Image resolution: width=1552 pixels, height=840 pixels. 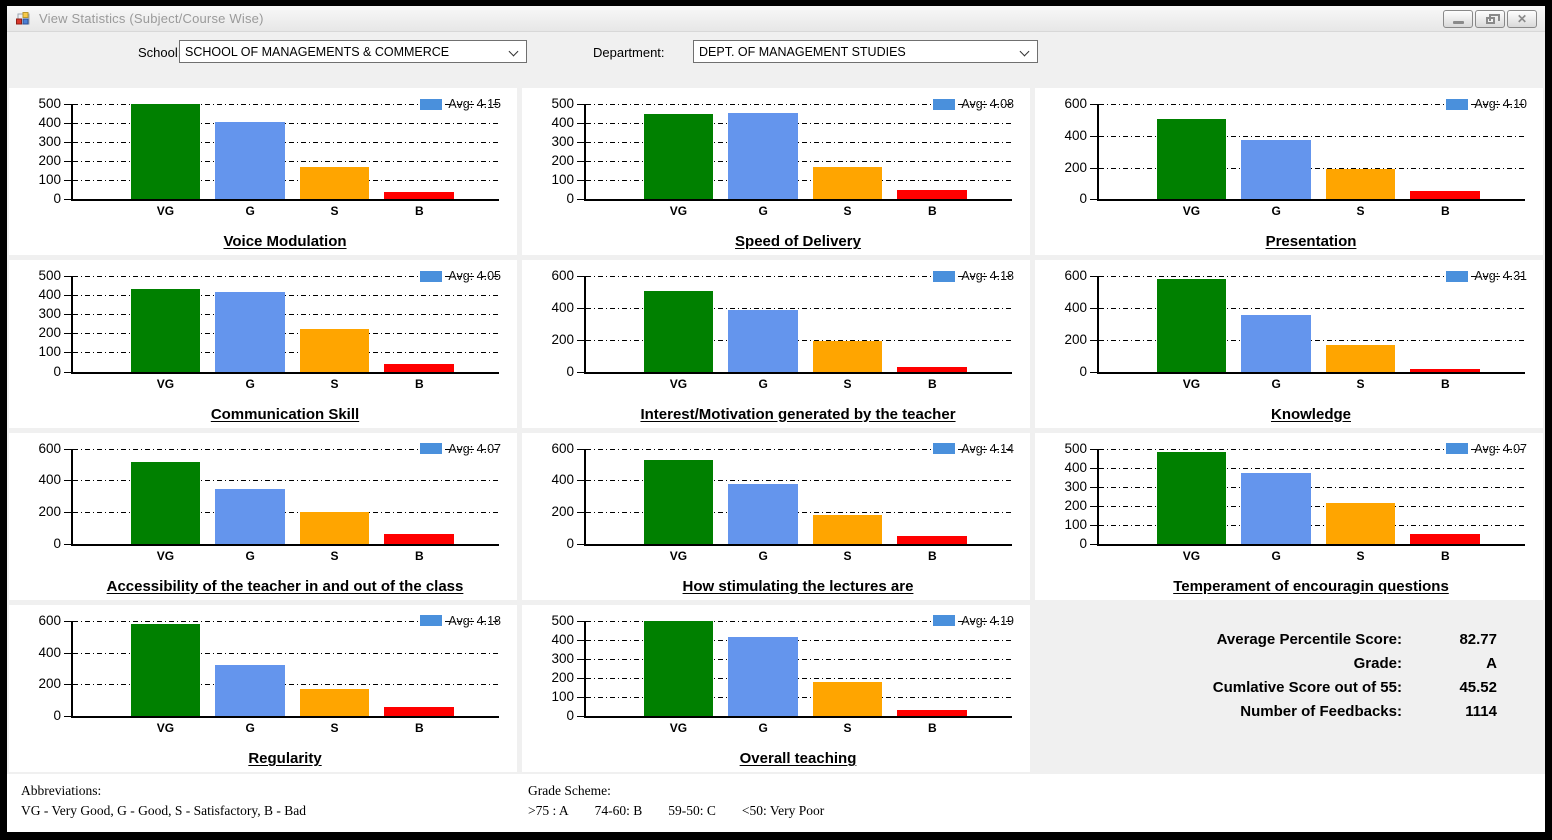 I want to click on plot-area: 0 100 200 300 400 500 VG G S B, so click(x=1294, y=502).